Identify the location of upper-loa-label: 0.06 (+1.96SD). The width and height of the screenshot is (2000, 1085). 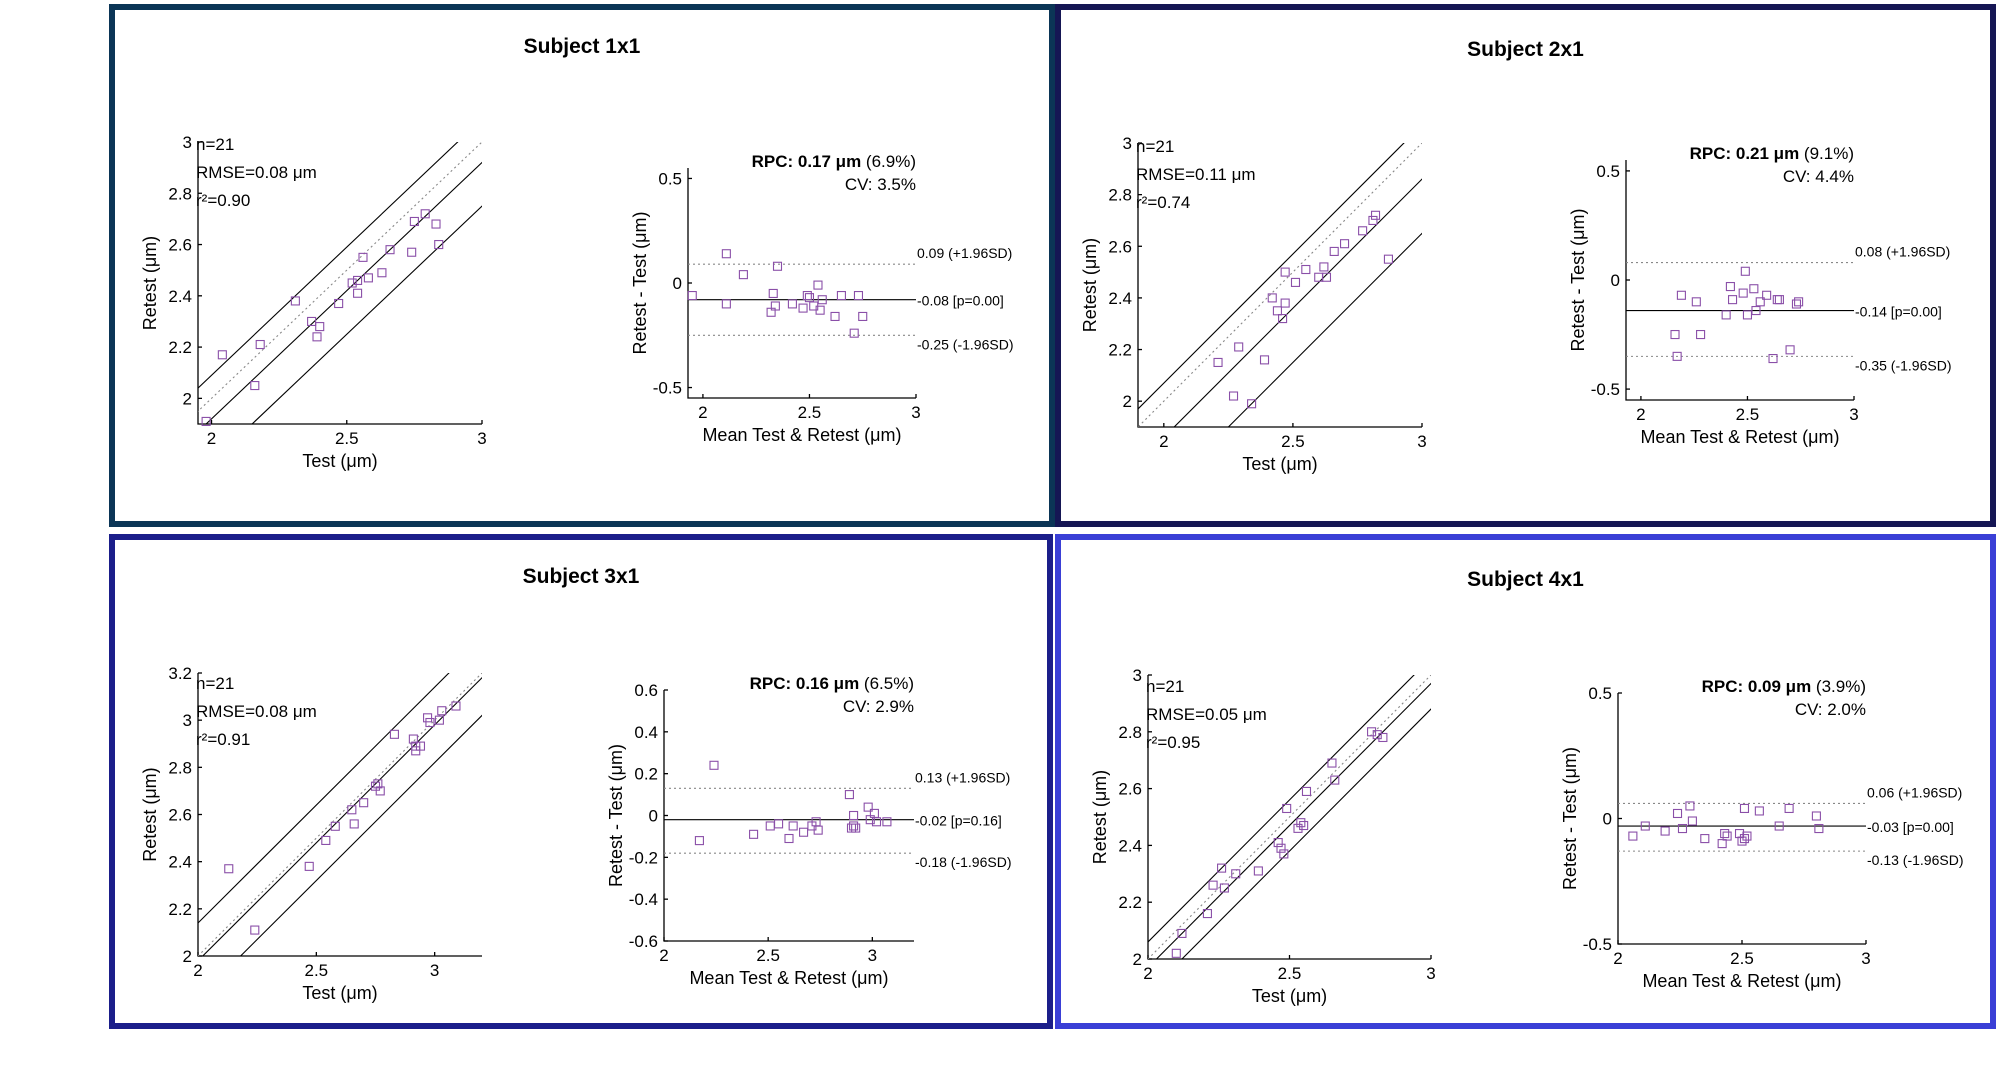
(1914, 792).